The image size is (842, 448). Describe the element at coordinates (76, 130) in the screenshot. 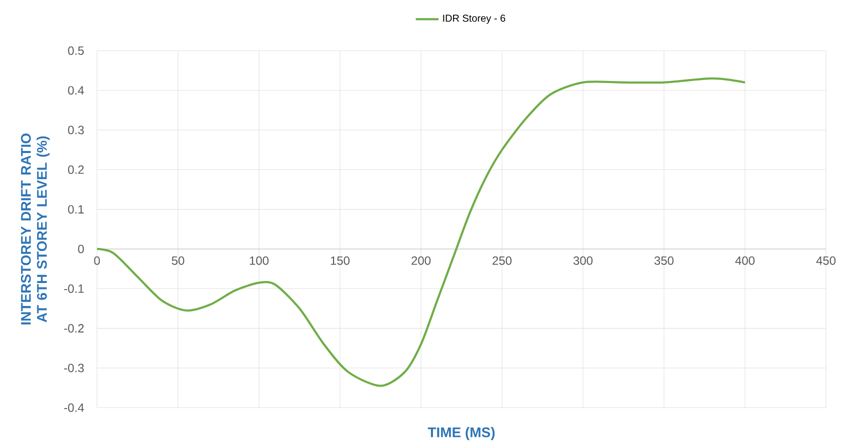

I see `y-tick-label: 0.3` at that location.